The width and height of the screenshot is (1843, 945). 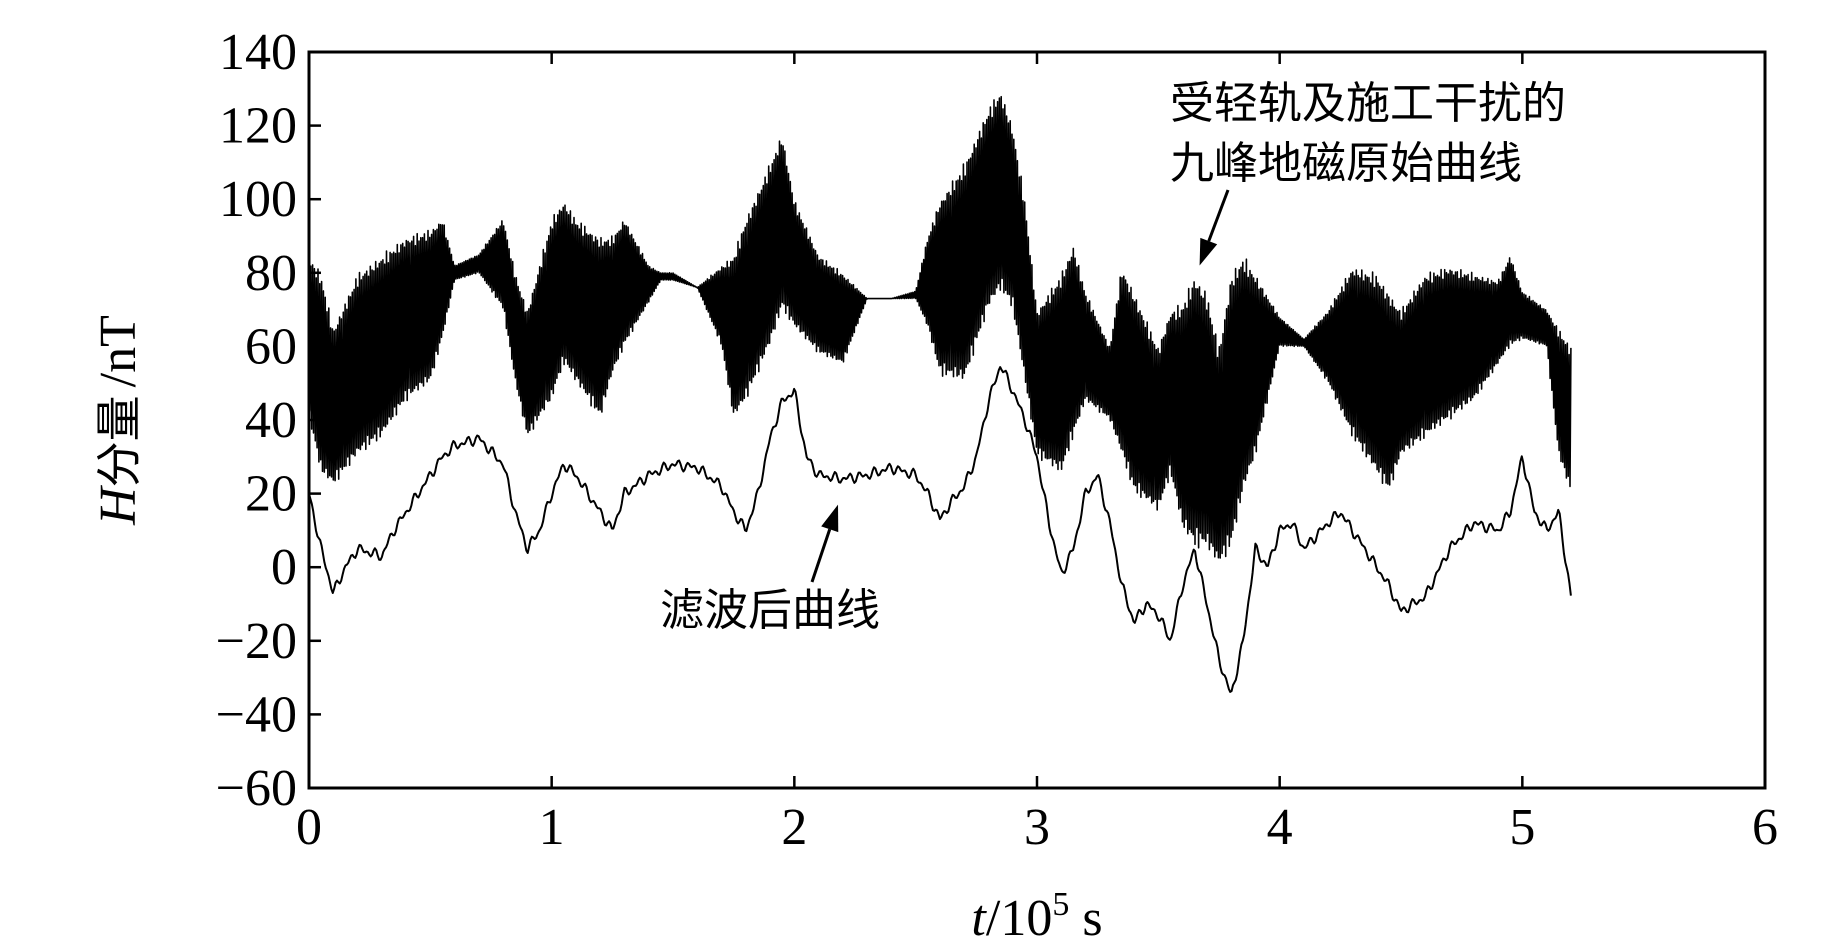 What do you see at coordinates (258, 199) in the screenshot?
I see `y-tick-label: 100` at bounding box center [258, 199].